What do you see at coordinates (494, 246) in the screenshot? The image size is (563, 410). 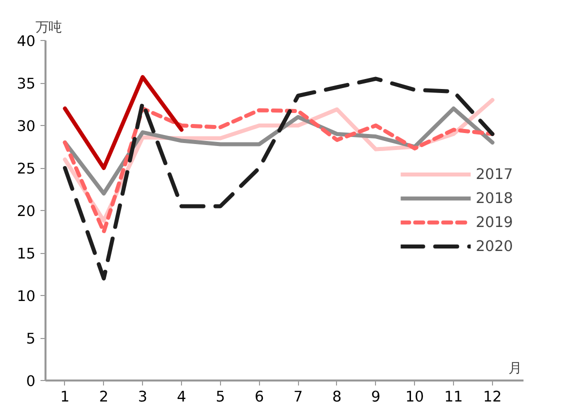 I see `legend-label: 2020` at bounding box center [494, 246].